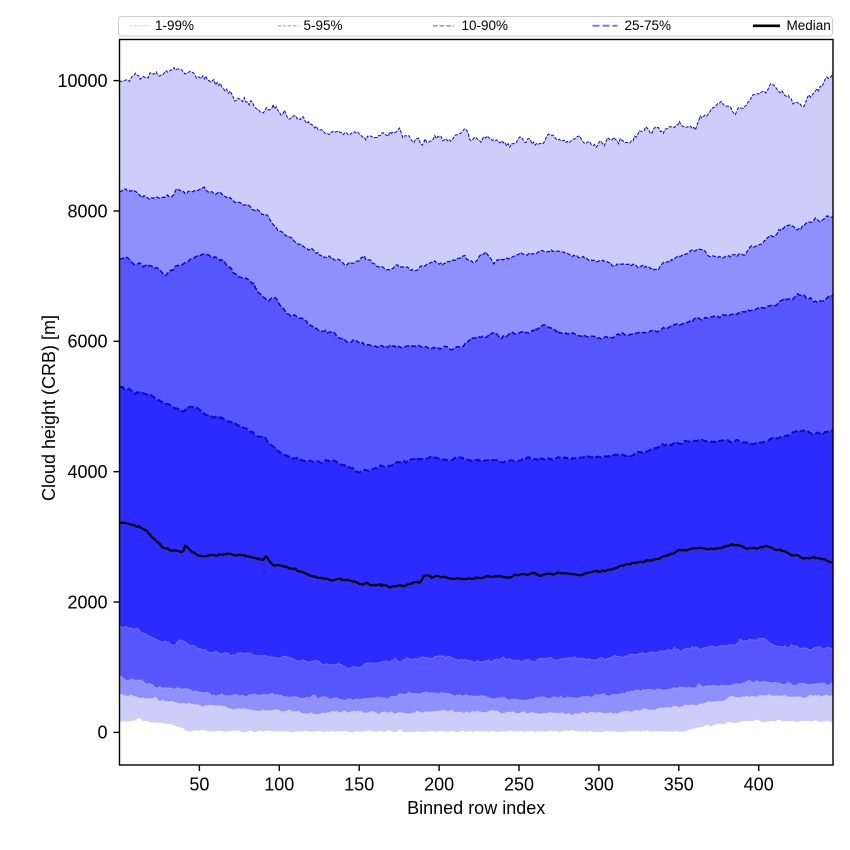 The image size is (850, 850). I want to click on svg-text: 10000, so click(82, 81).